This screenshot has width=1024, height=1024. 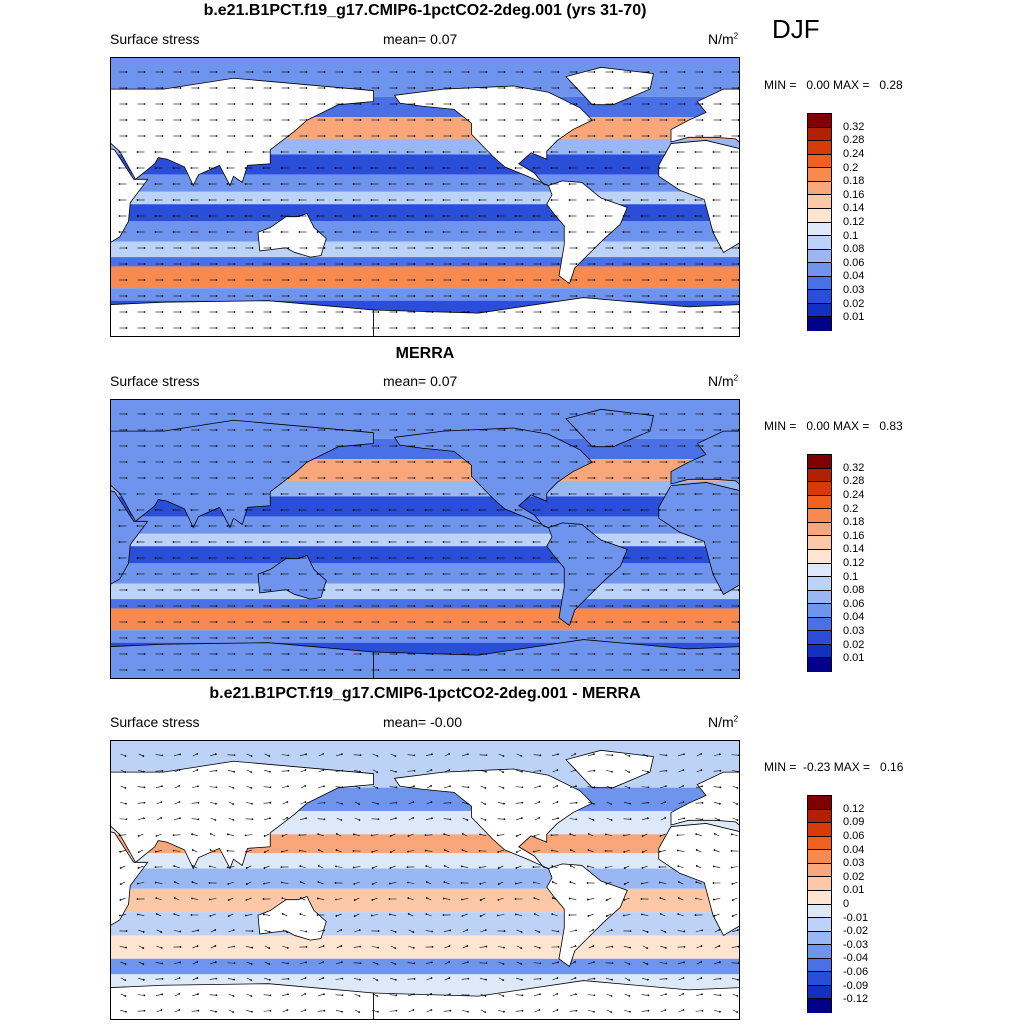 What do you see at coordinates (698, 539) in the screenshot?
I see `continent-outline` at bounding box center [698, 539].